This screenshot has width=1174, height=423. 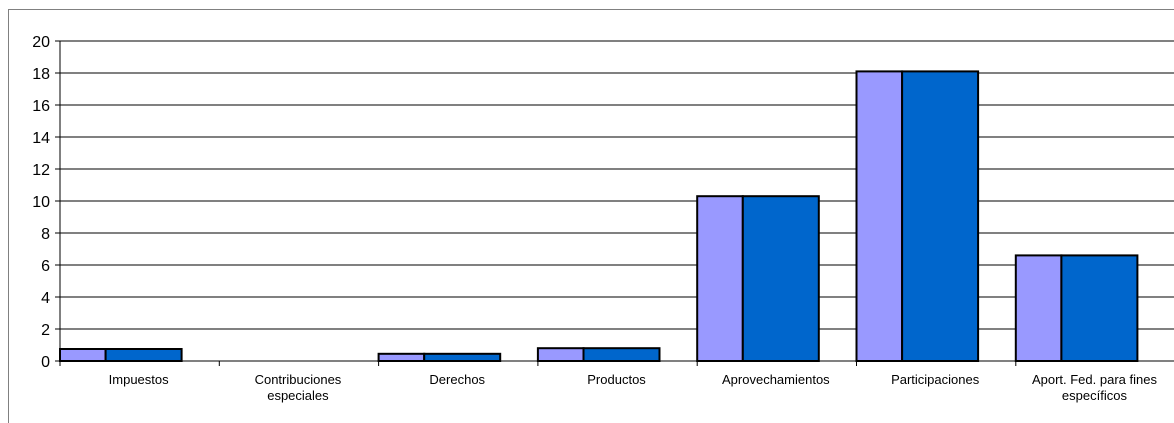 What do you see at coordinates (45, 362) in the screenshot?
I see `y-tick-label: 0` at bounding box center [45, 362].